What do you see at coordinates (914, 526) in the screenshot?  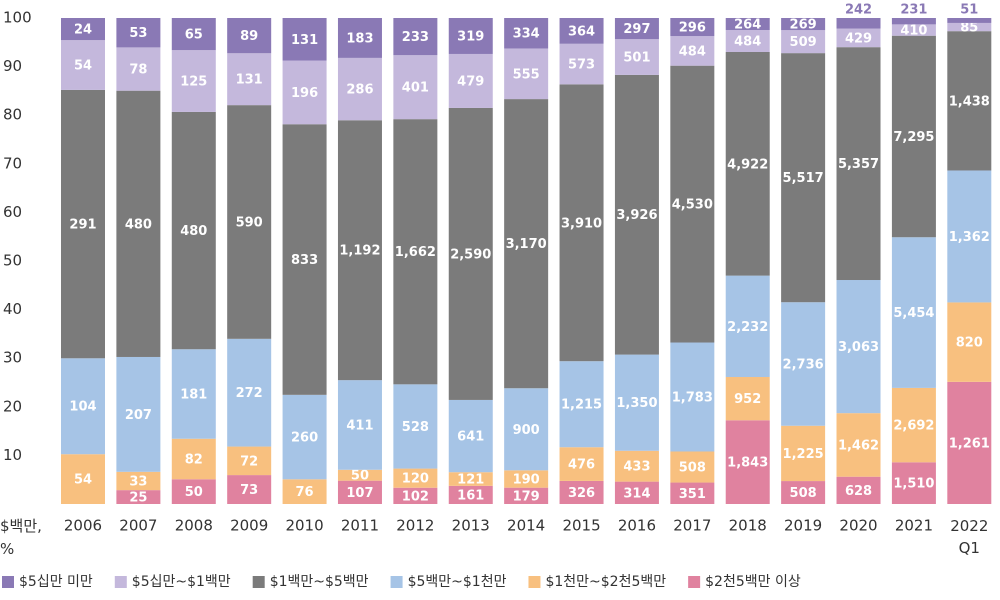 I see `x-tick-label: 2021` at bounding box center [914, 526].